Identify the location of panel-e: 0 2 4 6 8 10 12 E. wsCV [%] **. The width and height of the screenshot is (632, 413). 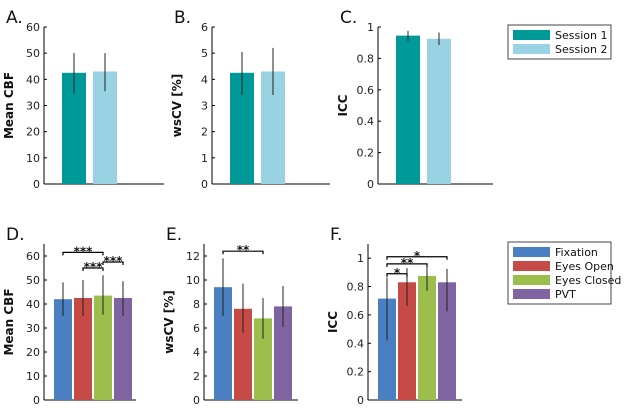
(230, 316).